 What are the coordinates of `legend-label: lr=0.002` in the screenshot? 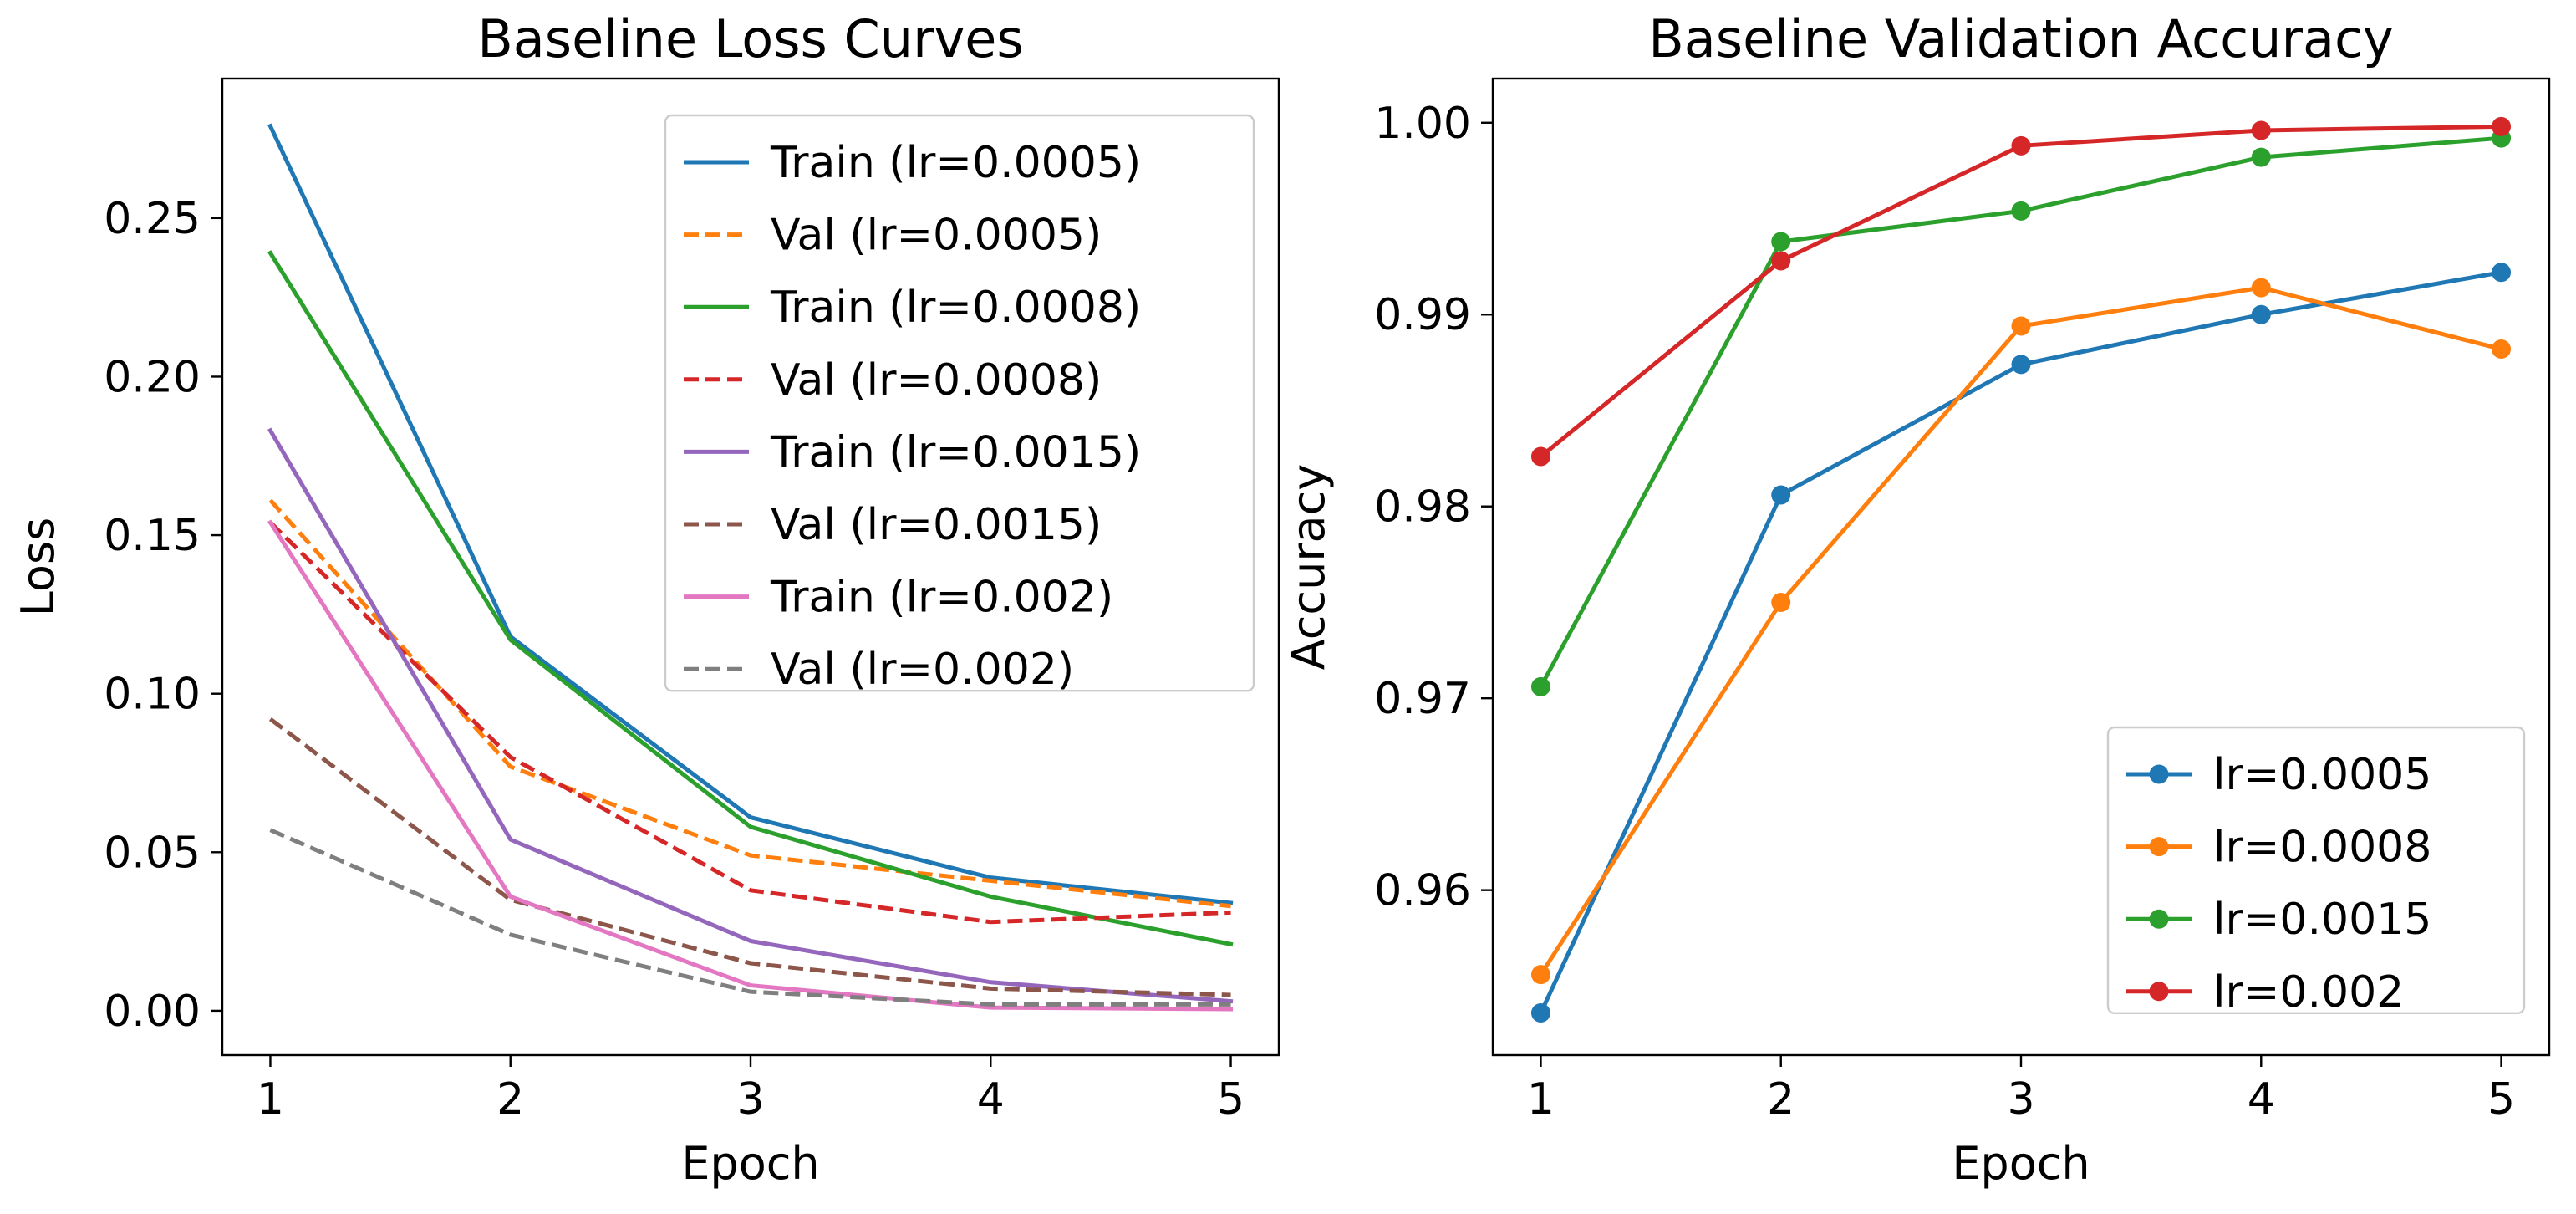 It's located at (2308, 992).